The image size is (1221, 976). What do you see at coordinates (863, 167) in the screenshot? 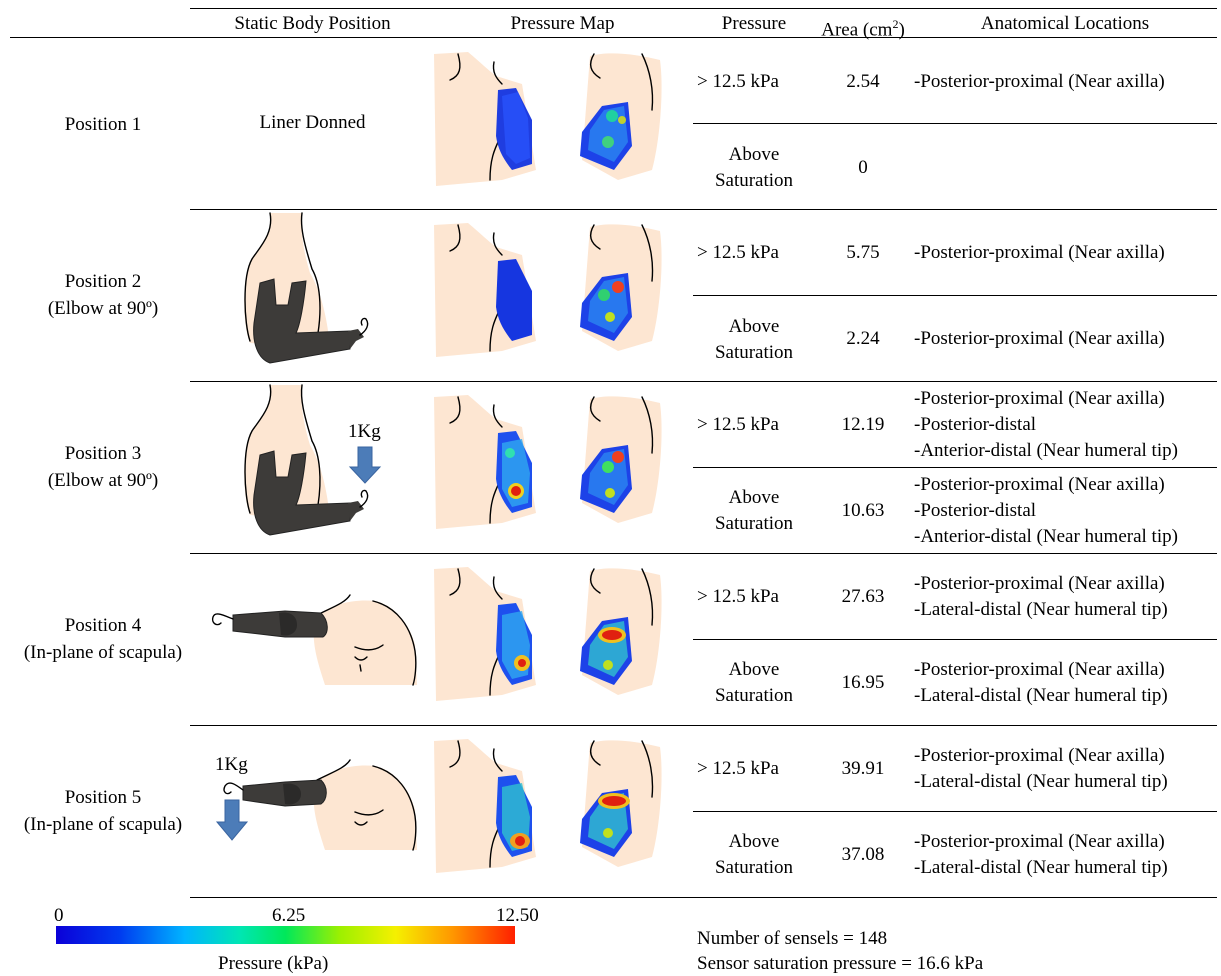
I see `area-saturation-1: 0` at bounding box center [863, 167].